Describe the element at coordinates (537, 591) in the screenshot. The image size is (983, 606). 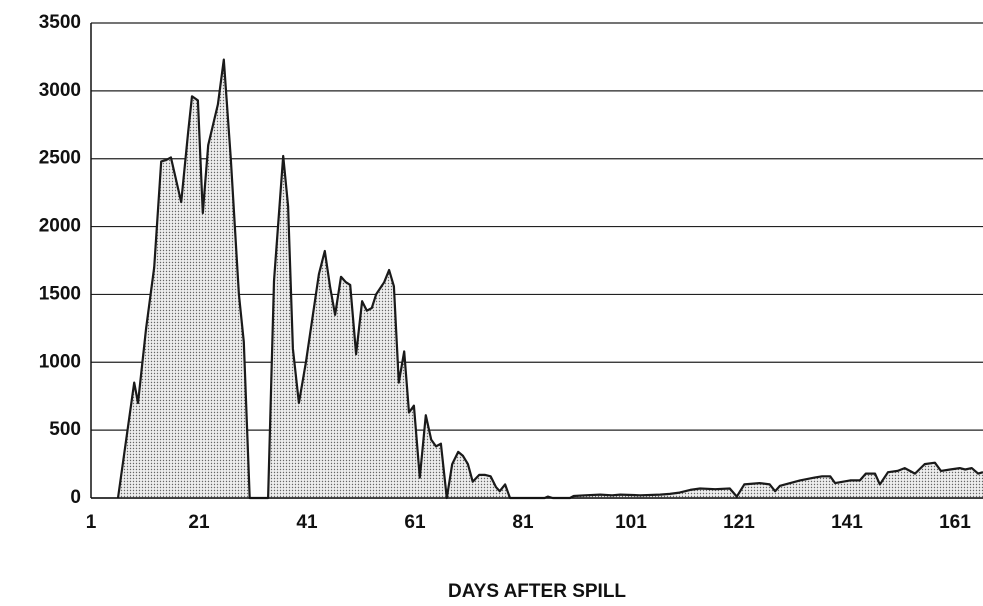
I see `x-axis-title: DAYS AFTER SPILL` at that location.